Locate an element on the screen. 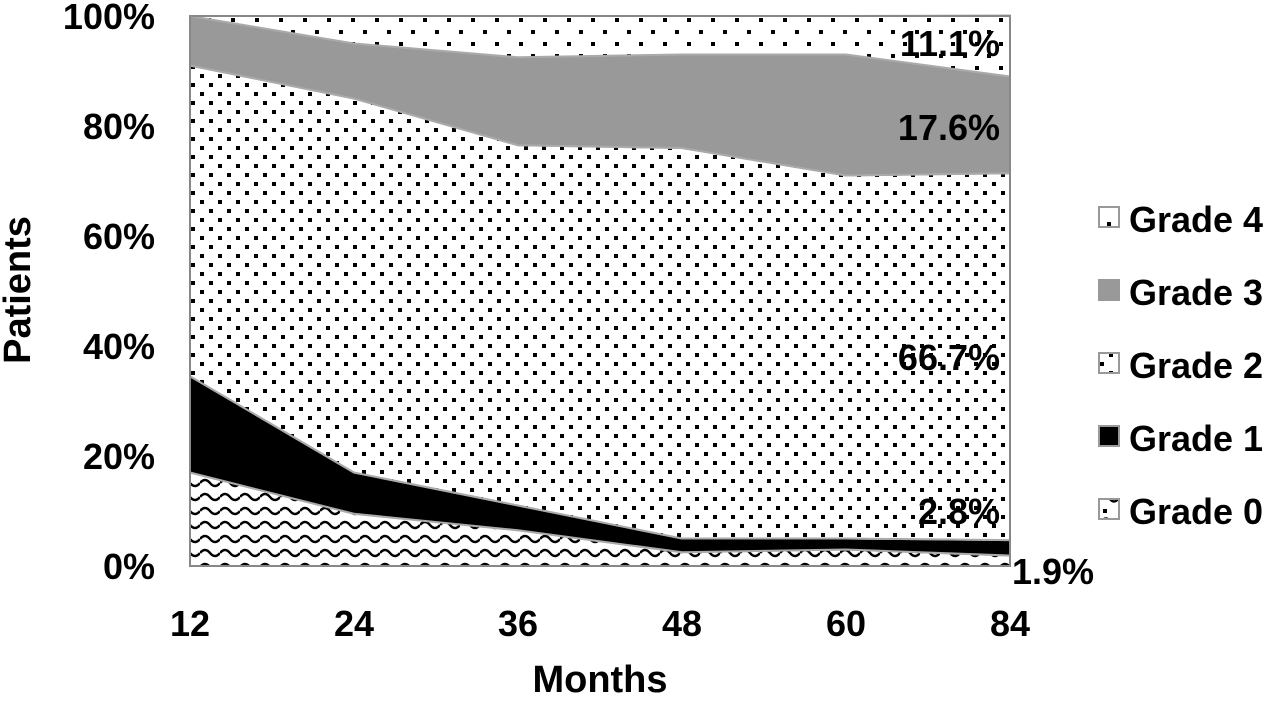 The image size is (1280, 701). data-label: 1.9% is located at coordinates (1053, 571).